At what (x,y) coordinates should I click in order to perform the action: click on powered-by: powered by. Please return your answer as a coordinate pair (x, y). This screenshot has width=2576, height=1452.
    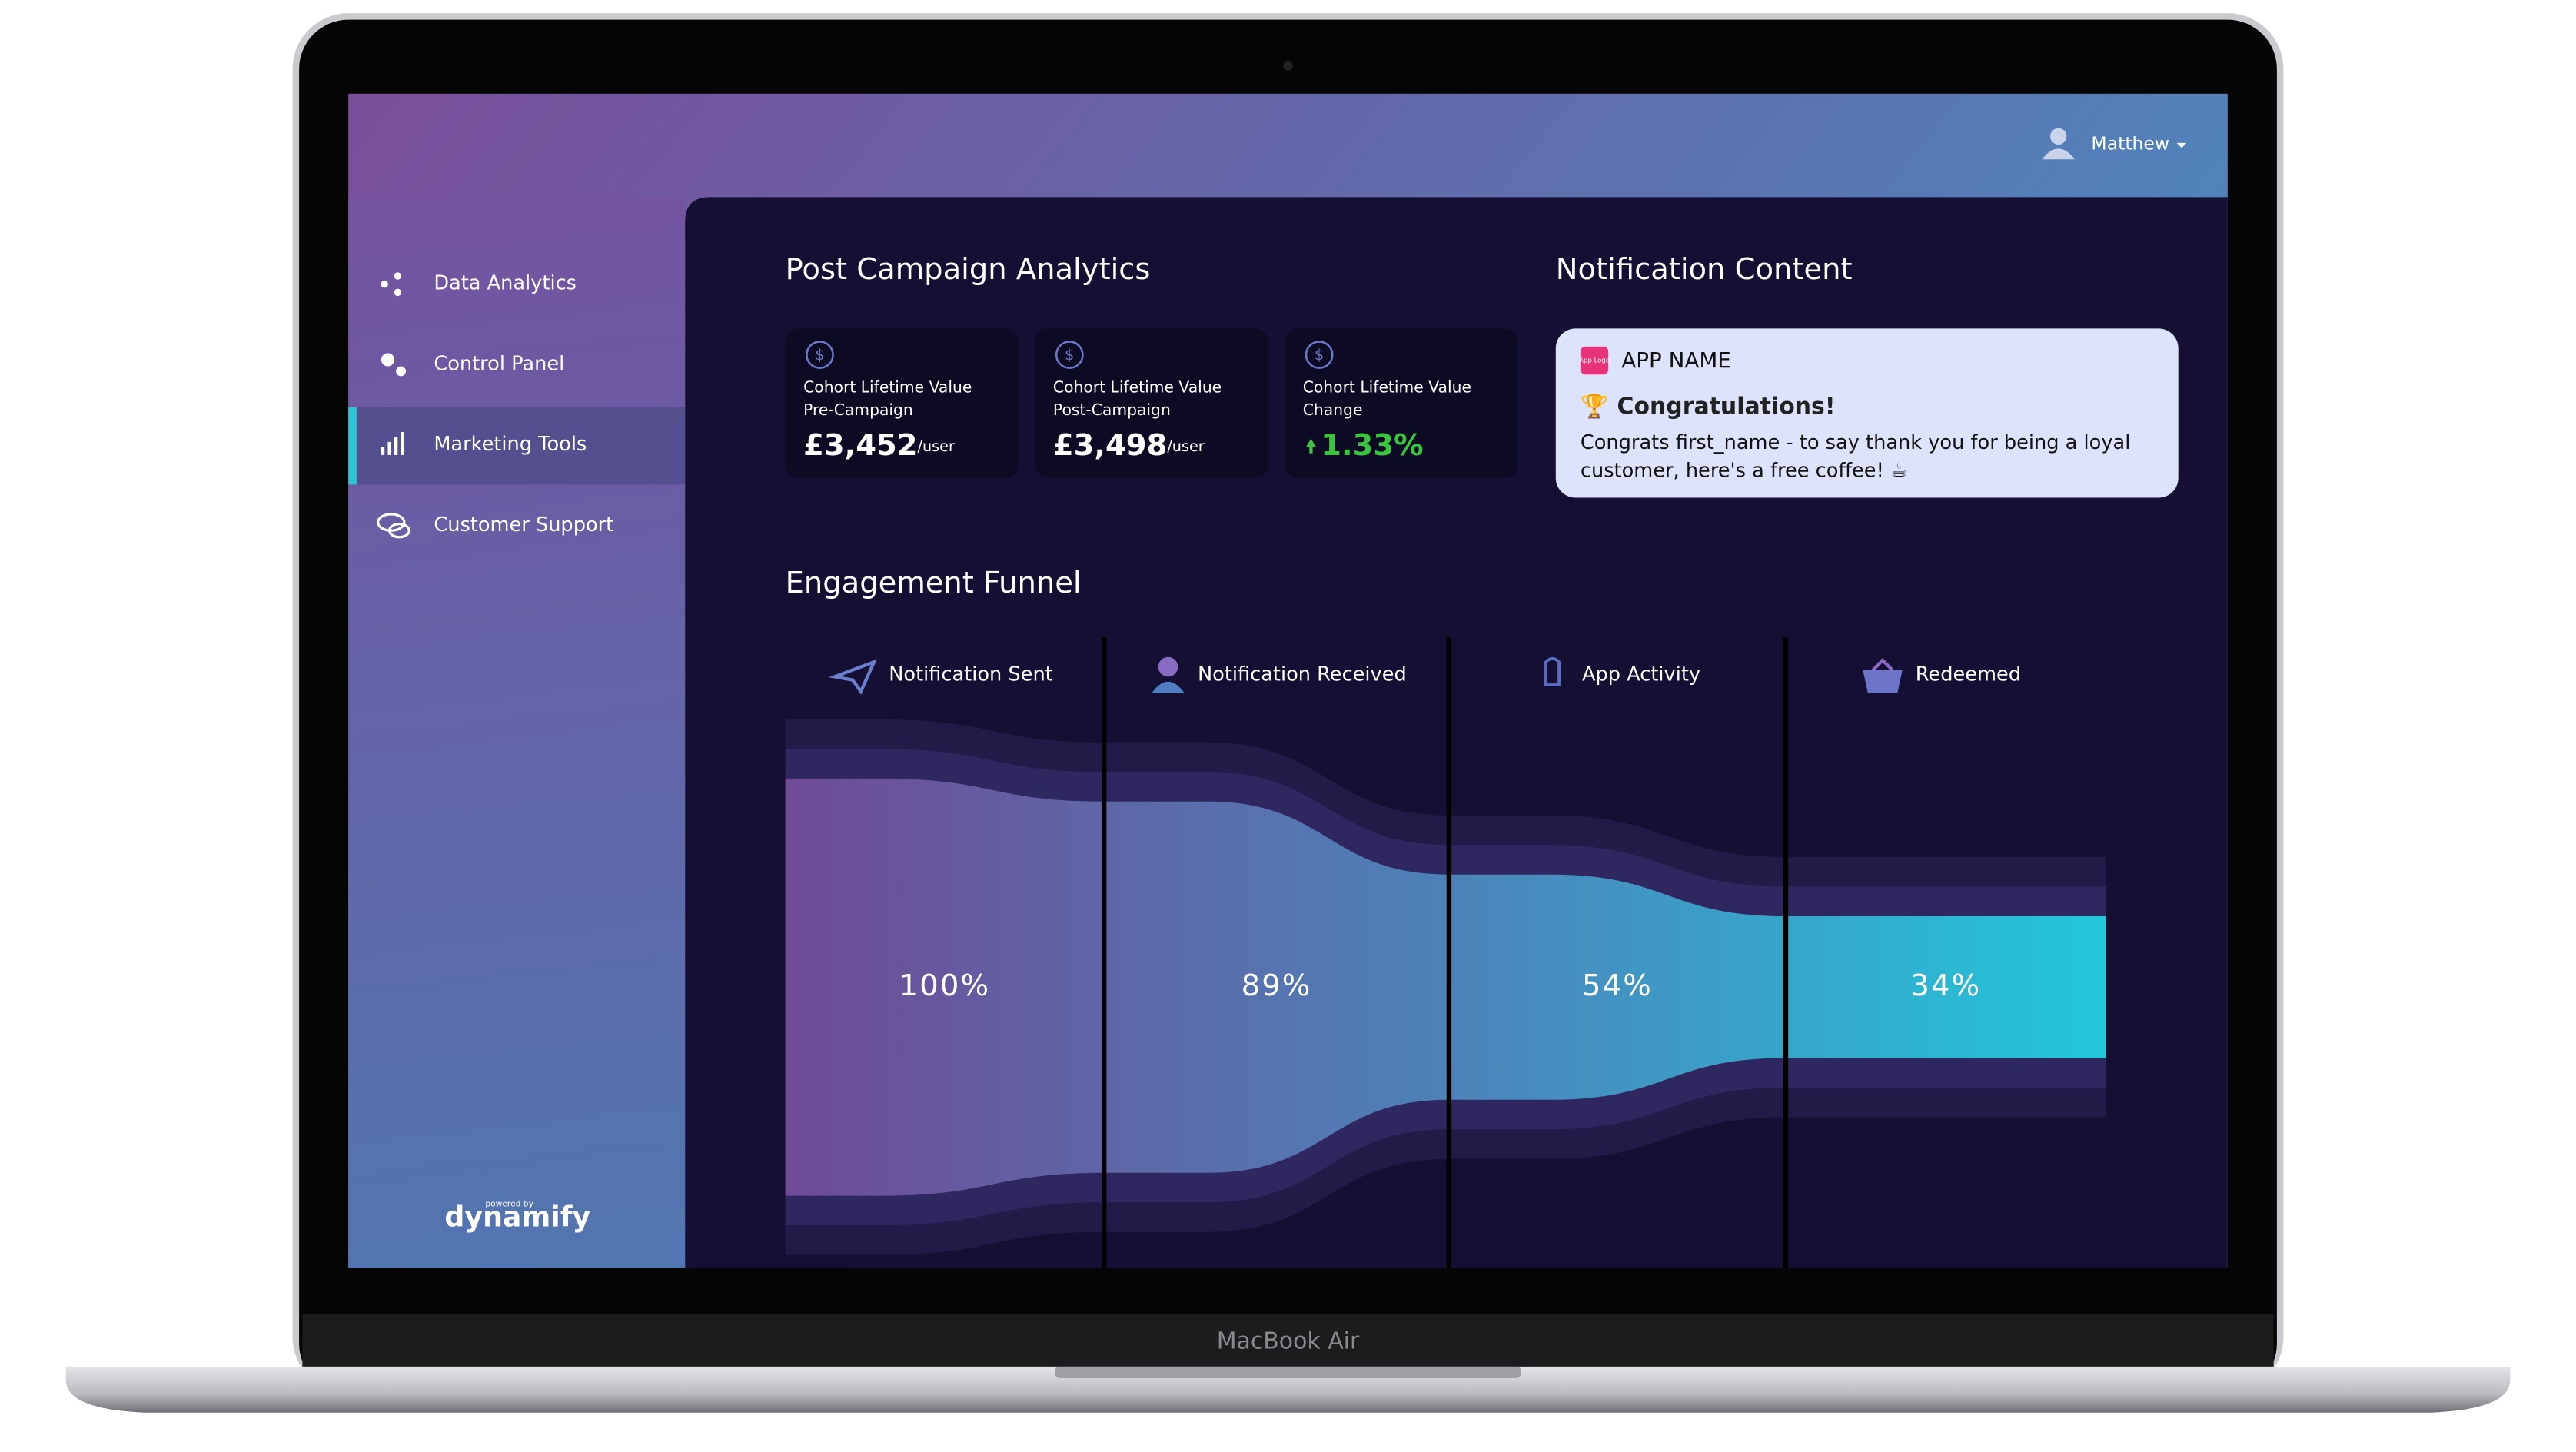
    Looking at the image, I should click on (509, 1203).